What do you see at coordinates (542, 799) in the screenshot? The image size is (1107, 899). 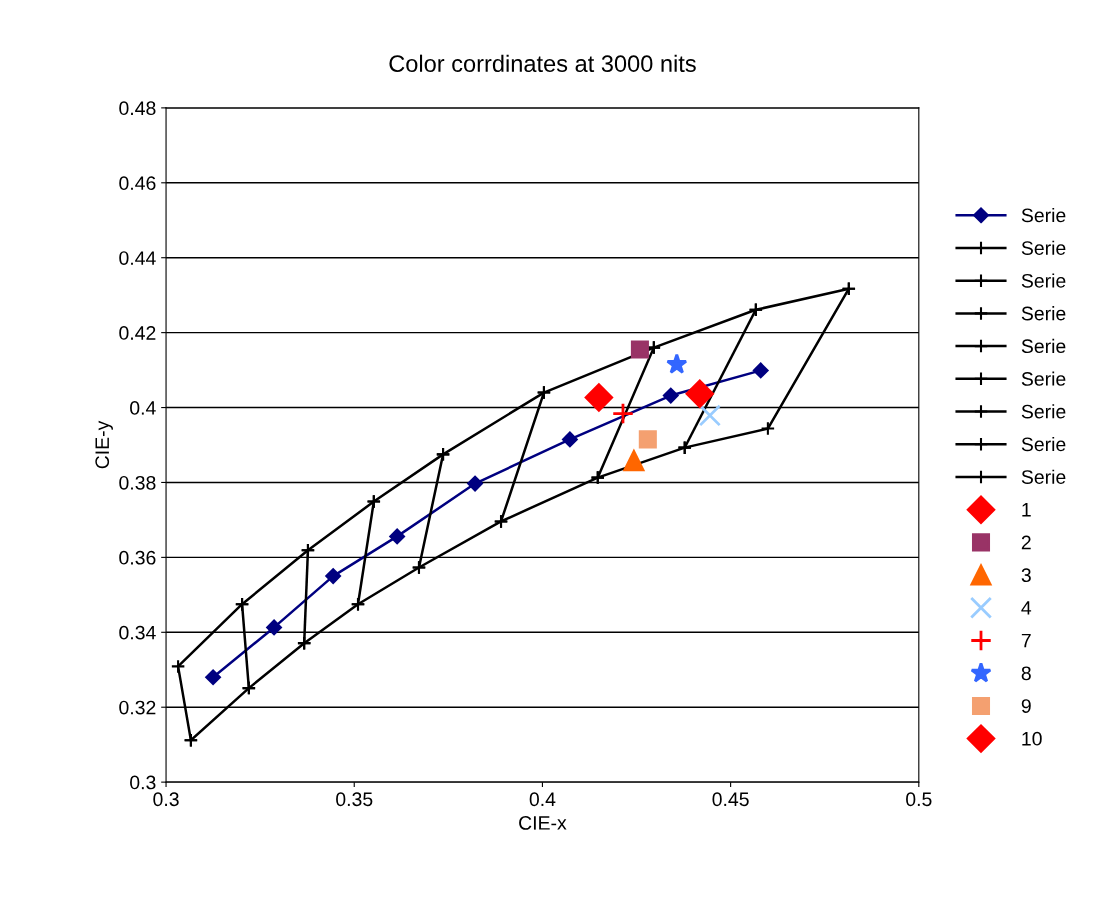 I see `x-tick-label: 0.4` at bounding box center [542, 799].